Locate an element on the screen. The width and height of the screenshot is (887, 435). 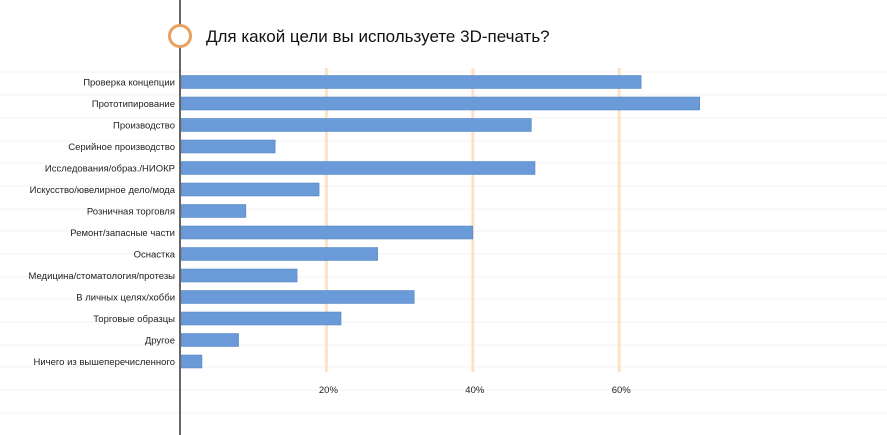
category-label: Прототипирование is located at coordinates (133, 104).